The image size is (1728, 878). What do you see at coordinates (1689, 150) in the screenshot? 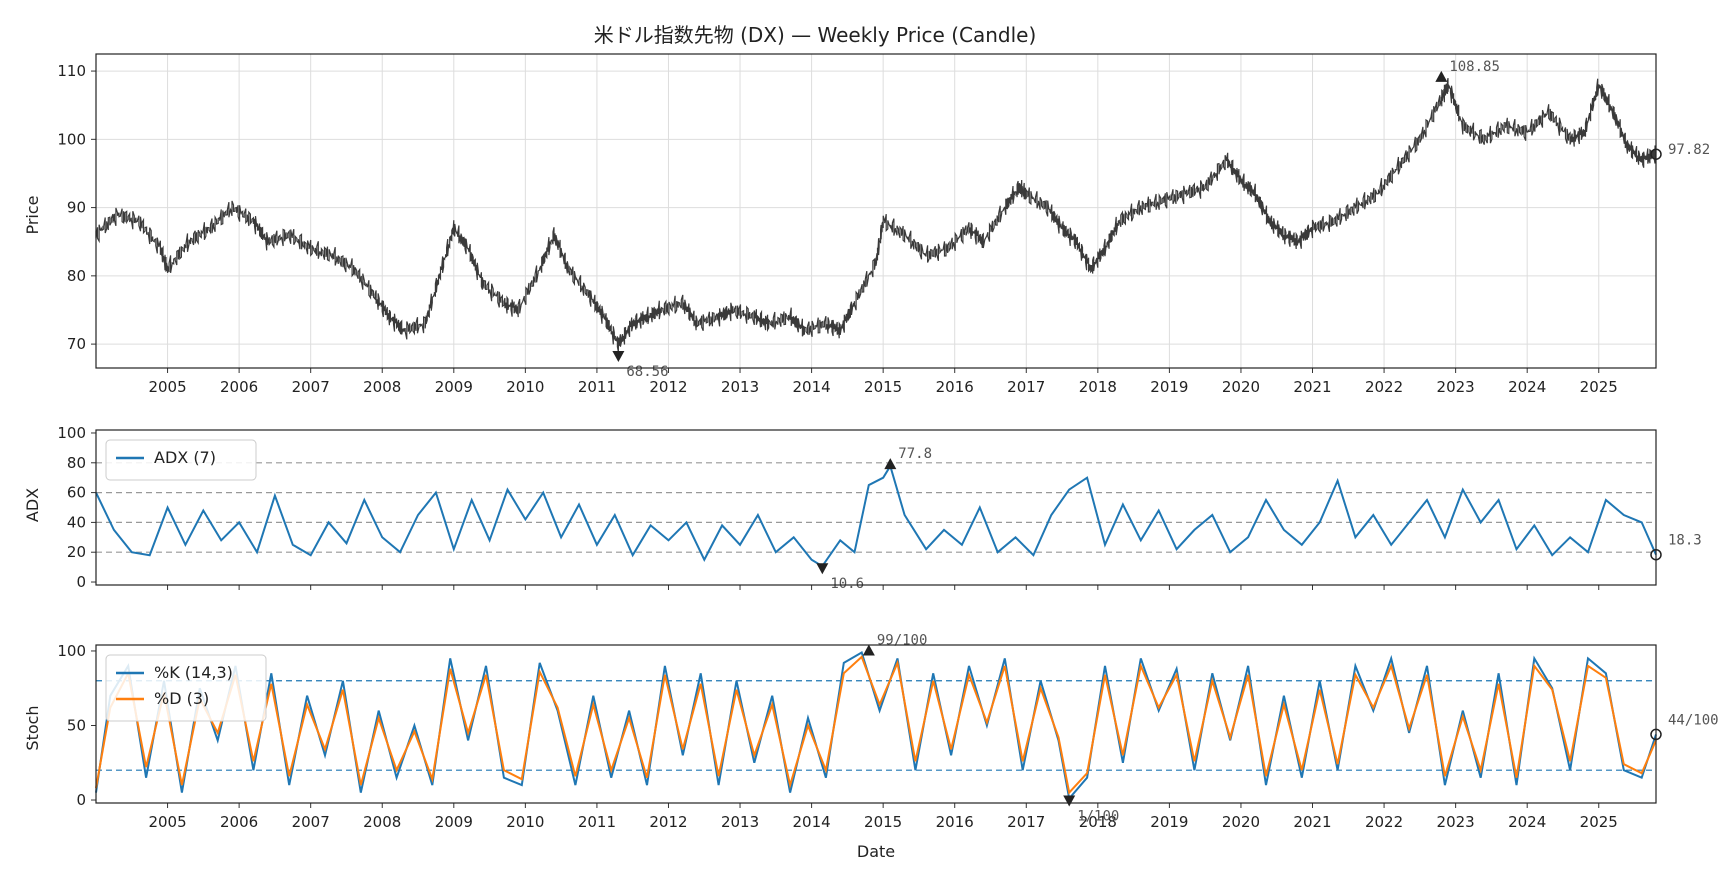
I see `last-annotation: 97.82` at bounding box center [1689, 150].